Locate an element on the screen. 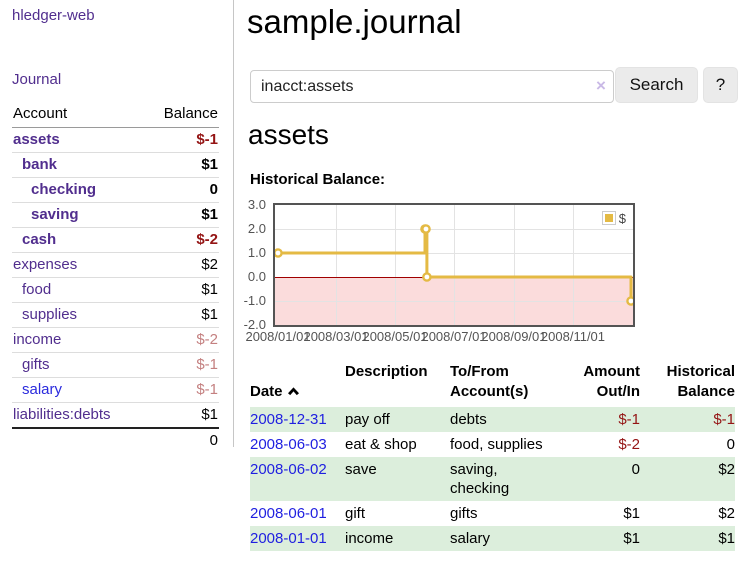  transaction-accounts: gifts is located at coordinates (464, 513).